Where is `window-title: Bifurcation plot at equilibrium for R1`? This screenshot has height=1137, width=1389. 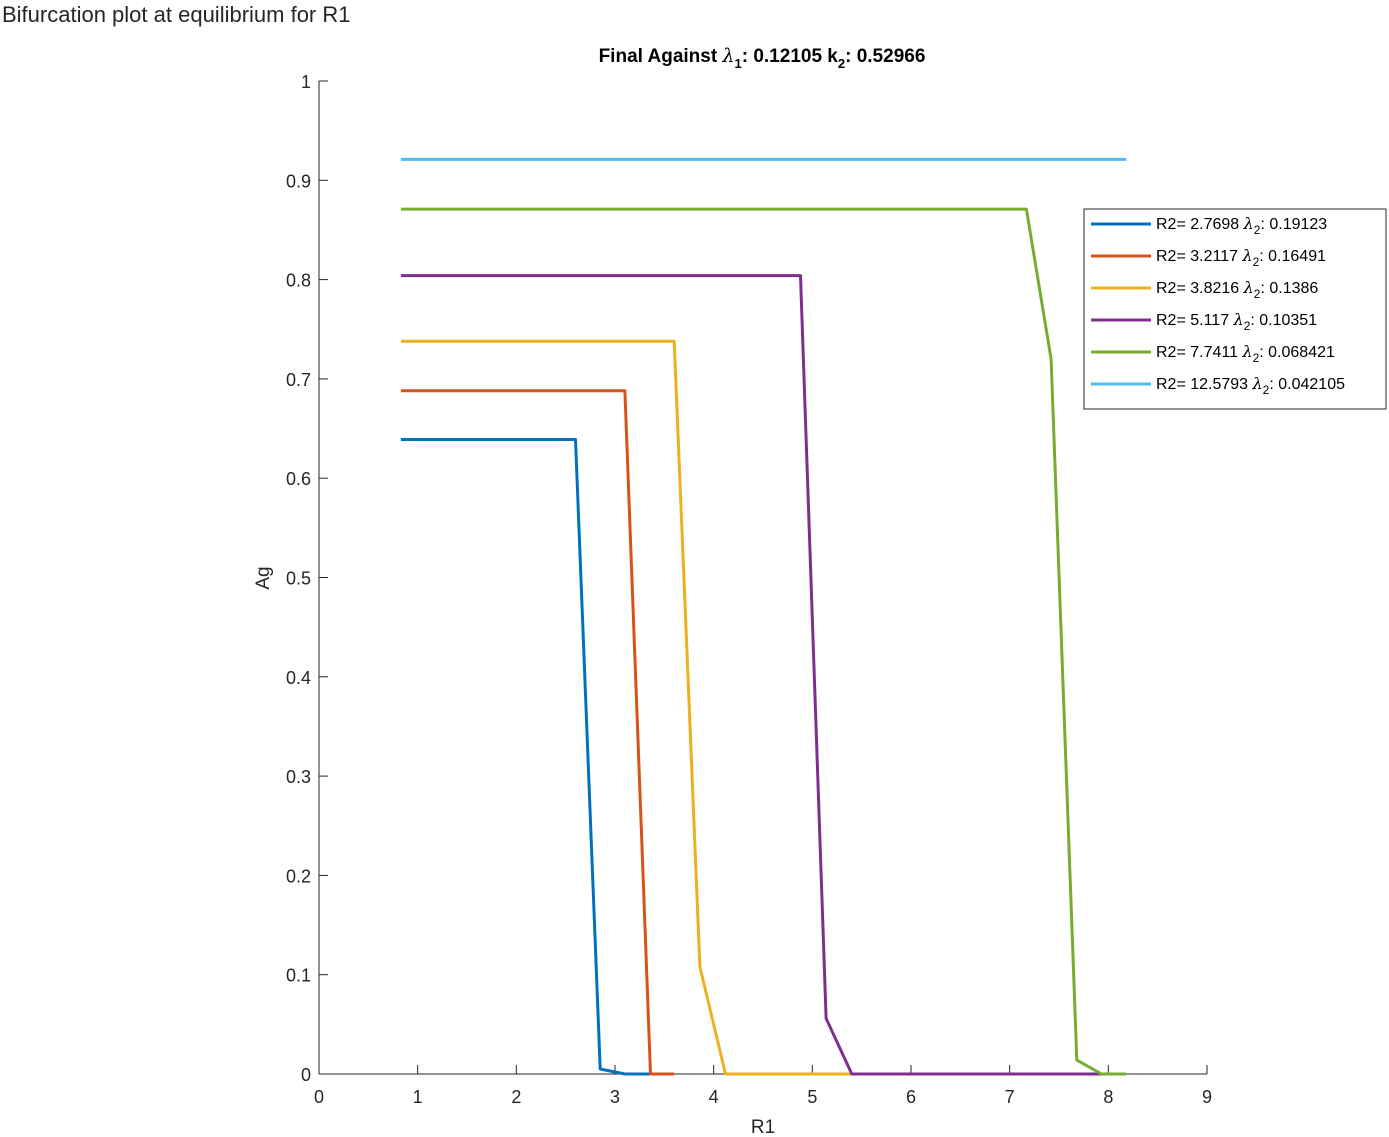 window-title: Bifurcation plot at equilibrium for R1 is located at coordinates (176, 14).